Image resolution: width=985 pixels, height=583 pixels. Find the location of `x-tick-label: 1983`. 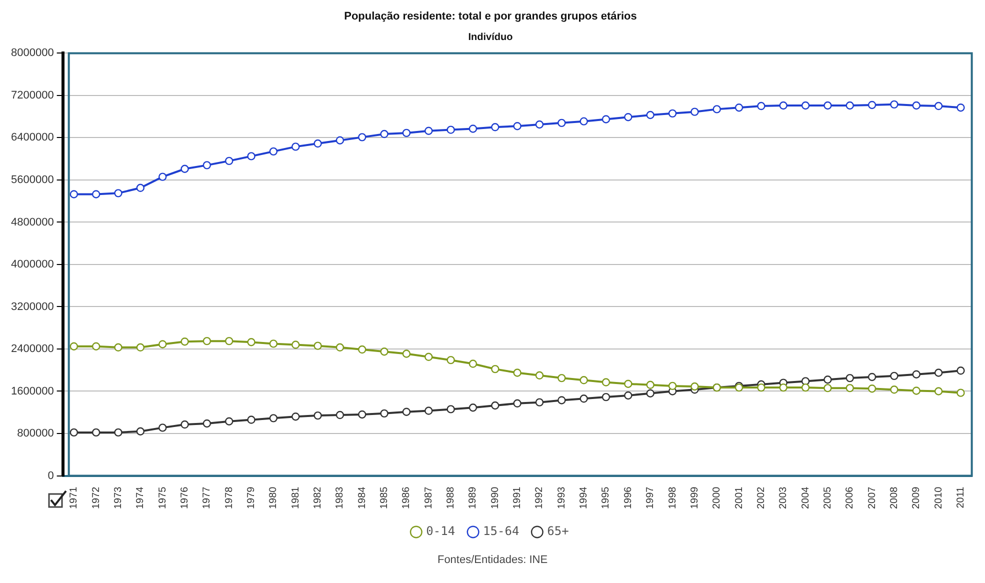

x-tick-label: 1983 is located at coordinates (340, 498).